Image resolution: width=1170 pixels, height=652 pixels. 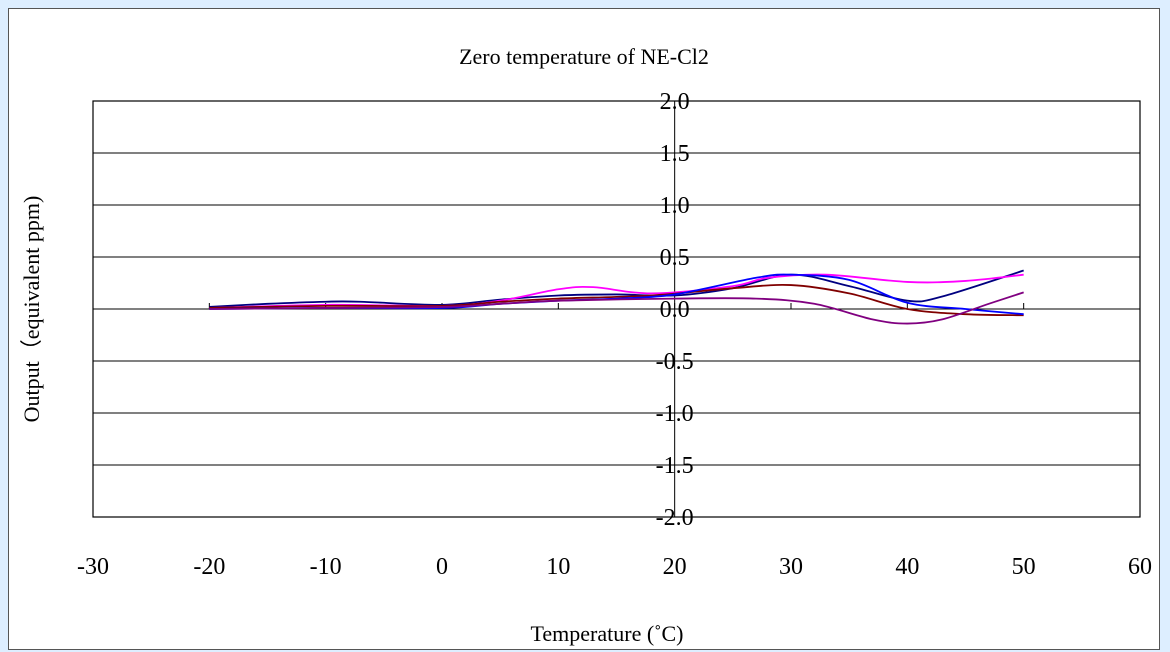 What do you see at coordinates (675, 518) in the screenshot?
I see `y-tick-label-8: -2.0` at bounding box center [675, 518].